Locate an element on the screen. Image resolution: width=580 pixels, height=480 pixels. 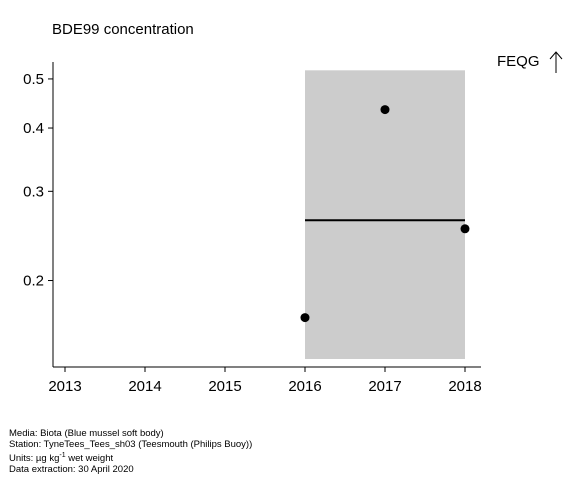
footnote-media: Media: Biota (Blue mussel soft body) is located at coordinates (86, 433).